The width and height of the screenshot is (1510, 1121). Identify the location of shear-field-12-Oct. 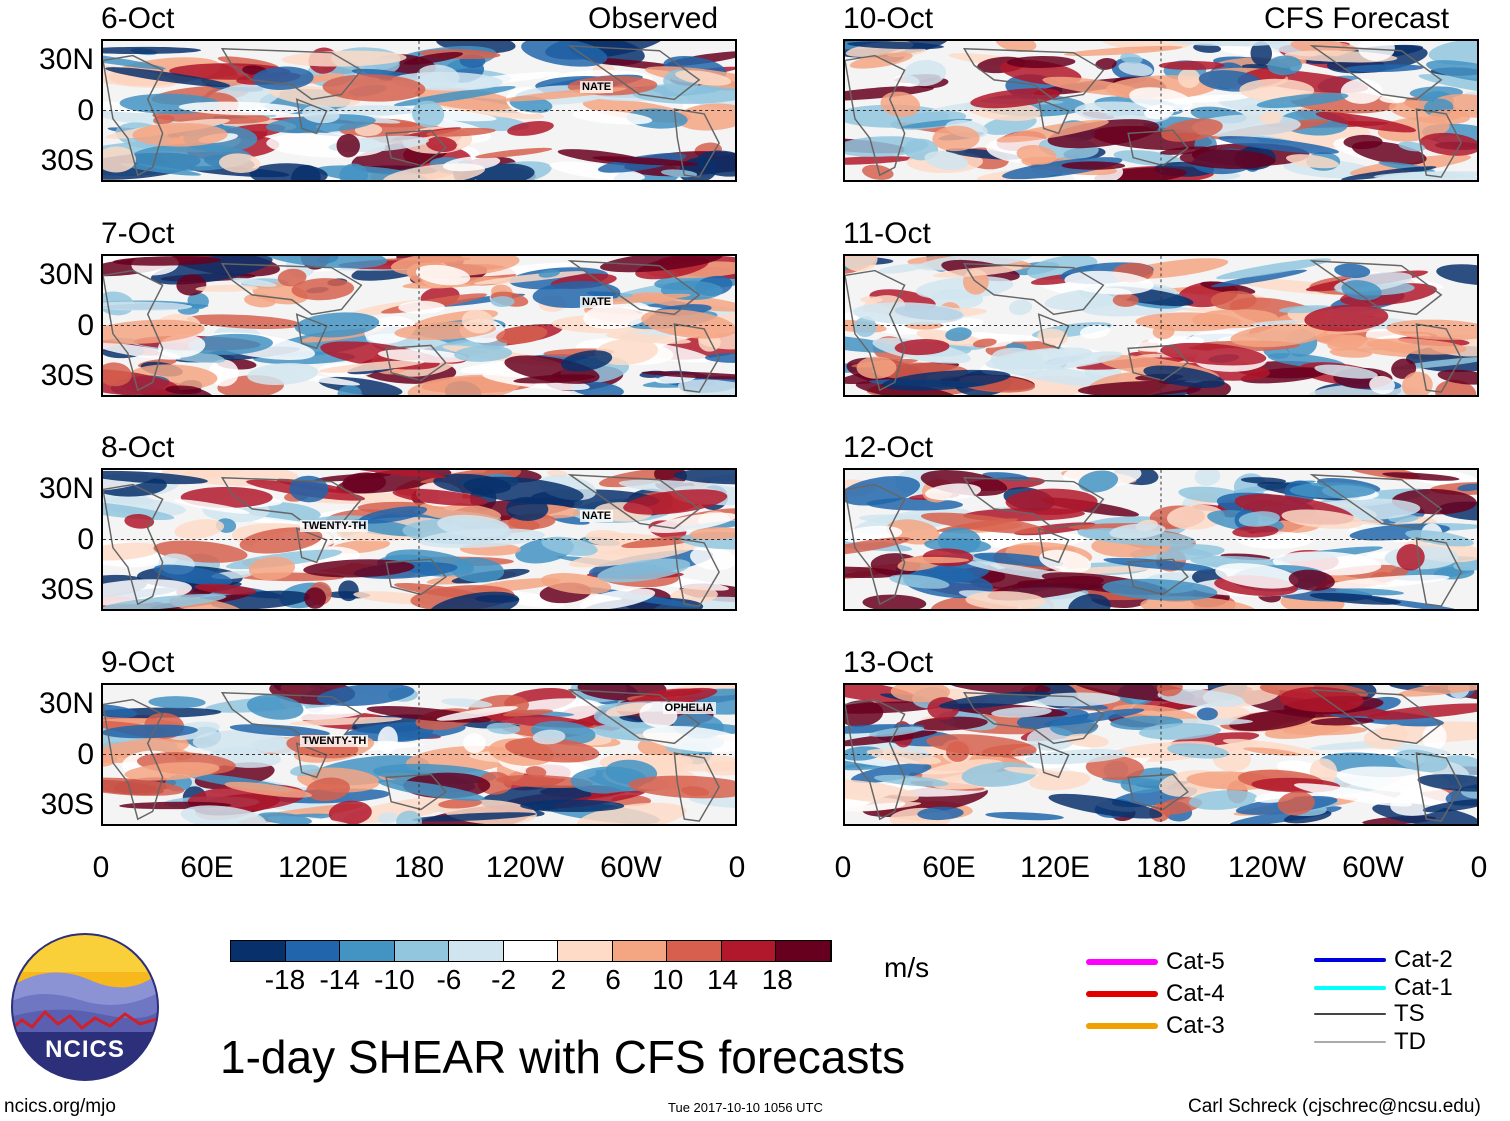
(1161, 539).